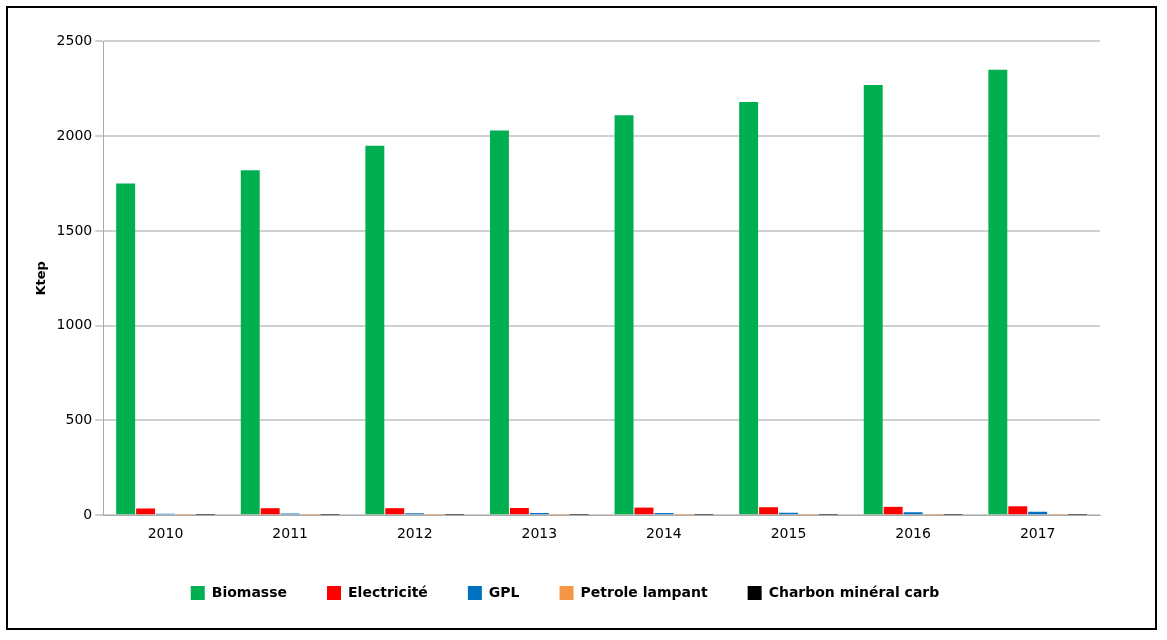 Image resolution: width=1167 pixels, height=640 pixels. I want to click on x-tick-label: 2011, so click(290, 533).